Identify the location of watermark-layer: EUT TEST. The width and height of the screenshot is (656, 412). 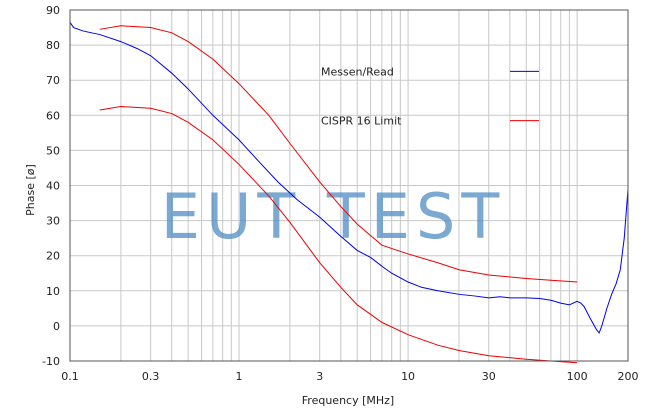
(333, 216).